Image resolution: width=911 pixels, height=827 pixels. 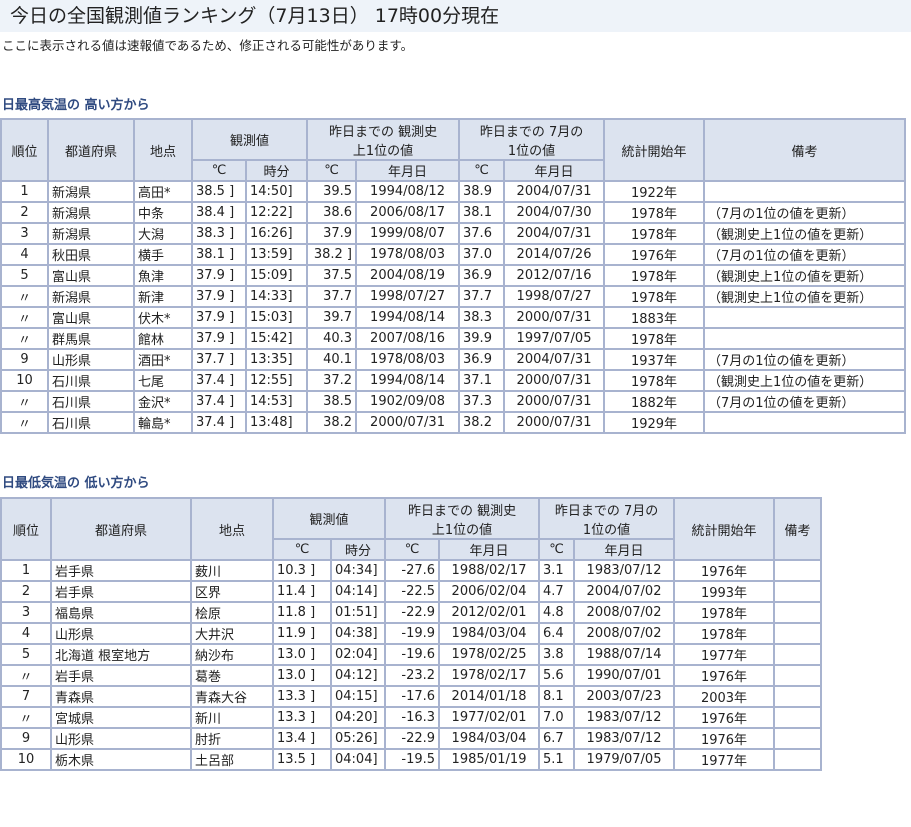 I want to click on cell-point: 葛巻, so click(x=232, y=675).